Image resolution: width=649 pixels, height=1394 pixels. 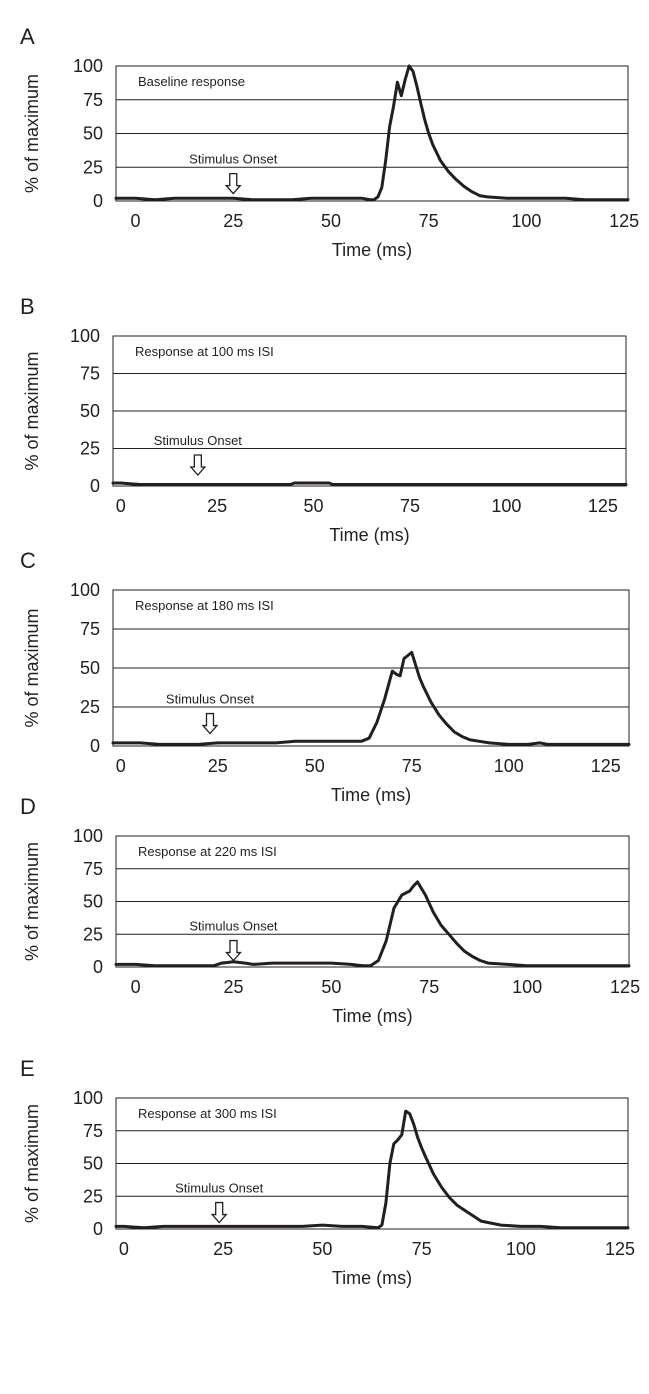 What do you see at coordinates (207, 851) in the screenshot?
I see `response-annotation: Response at 220 ms ISI` at bounding box center [207, 851].